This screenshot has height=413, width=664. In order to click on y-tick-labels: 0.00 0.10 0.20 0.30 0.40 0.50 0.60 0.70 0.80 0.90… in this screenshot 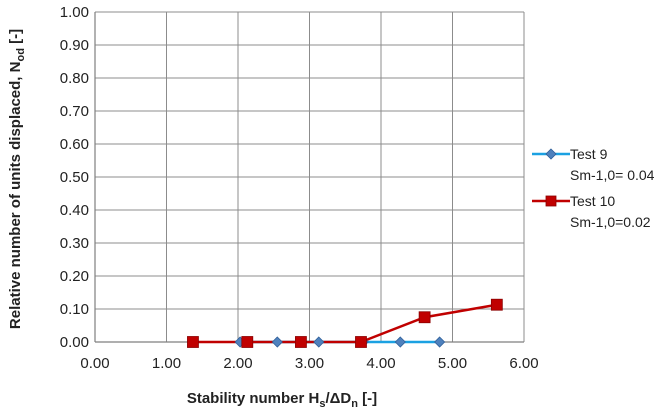, I will do `click(74, 177)`.